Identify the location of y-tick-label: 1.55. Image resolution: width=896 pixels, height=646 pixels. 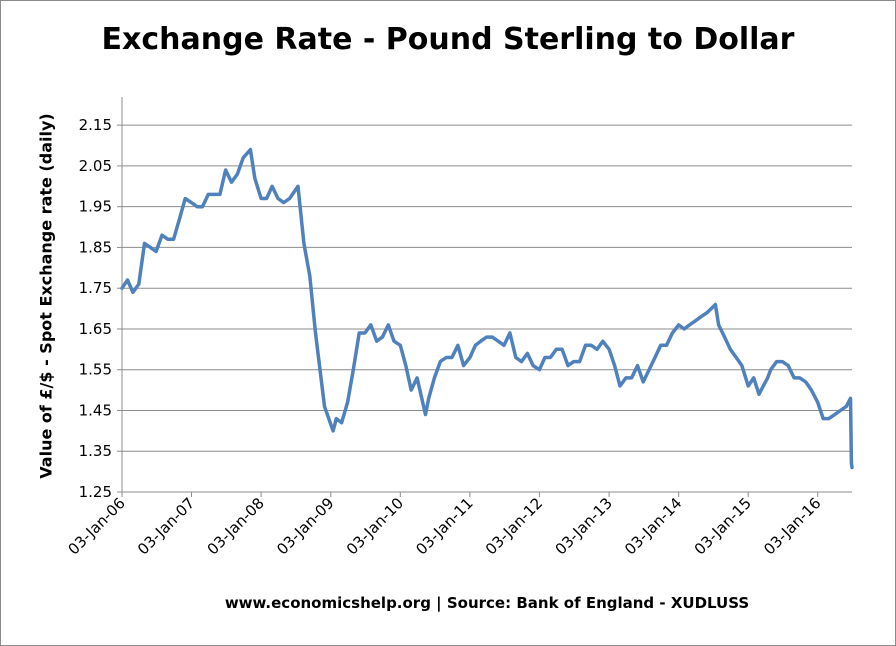
(95, 370).